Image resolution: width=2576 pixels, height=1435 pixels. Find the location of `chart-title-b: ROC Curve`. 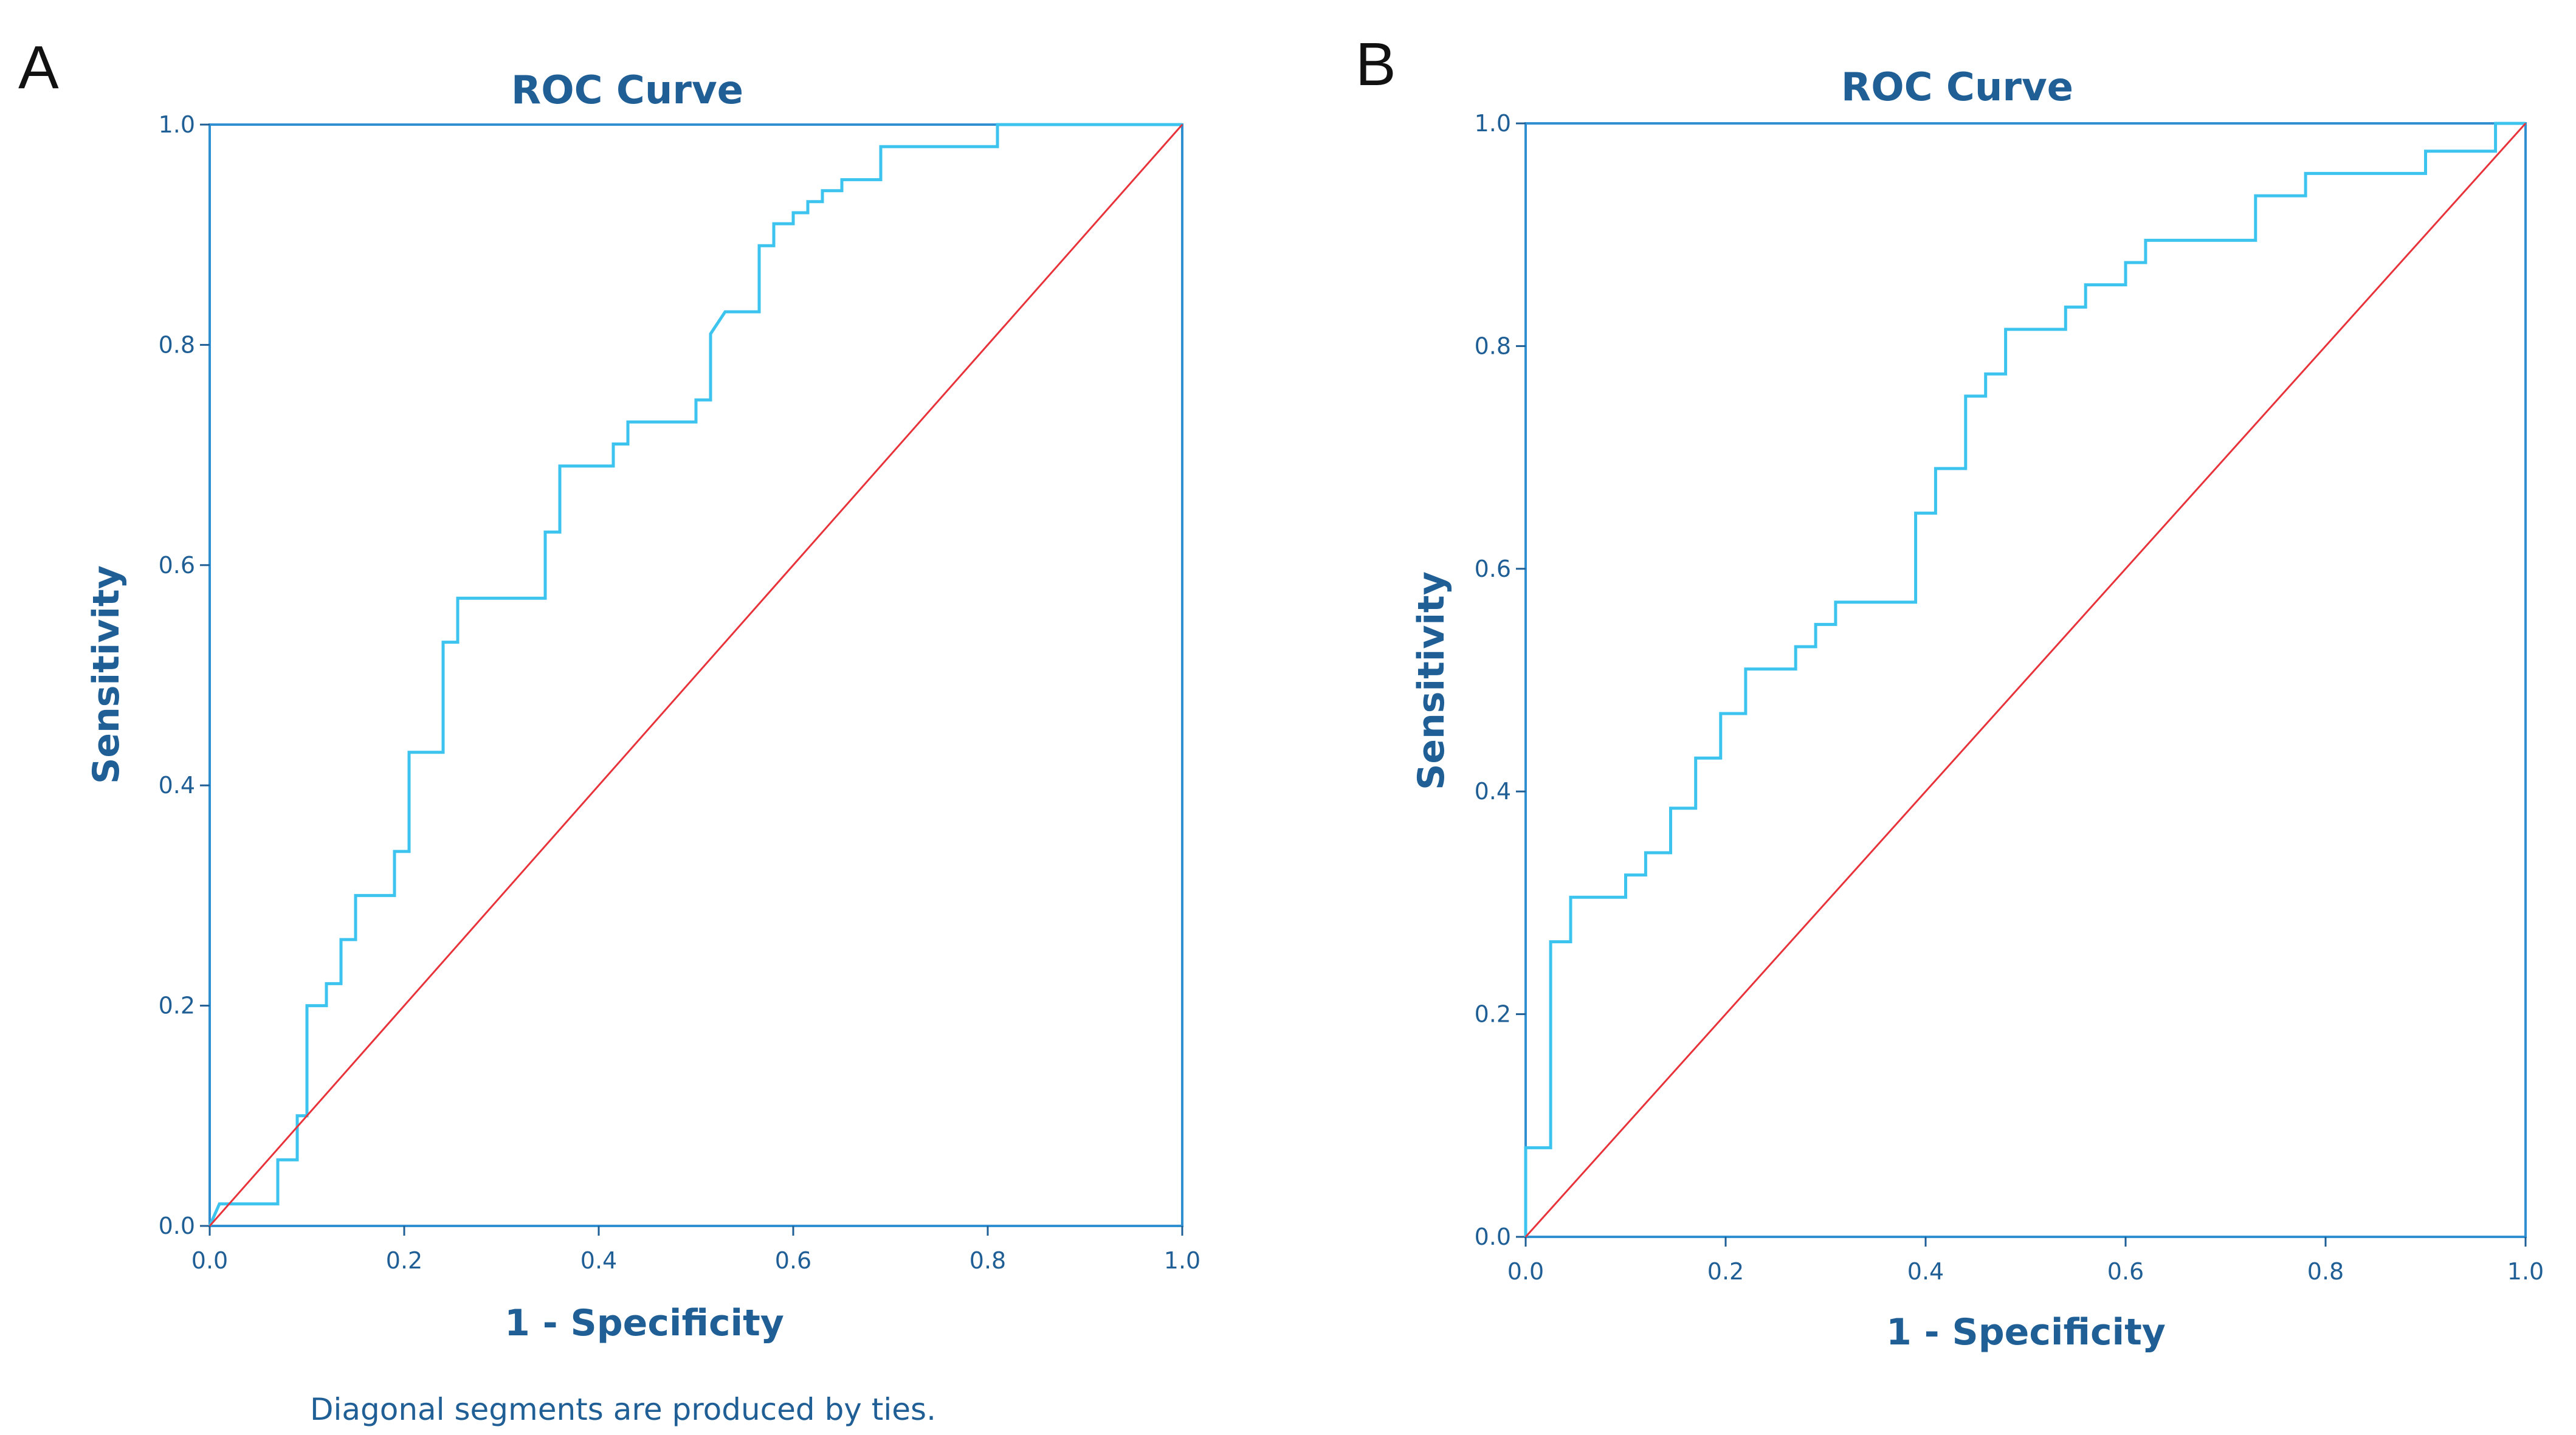

chart-title-b: ROC Curve is located at coordinates (1957, 87).